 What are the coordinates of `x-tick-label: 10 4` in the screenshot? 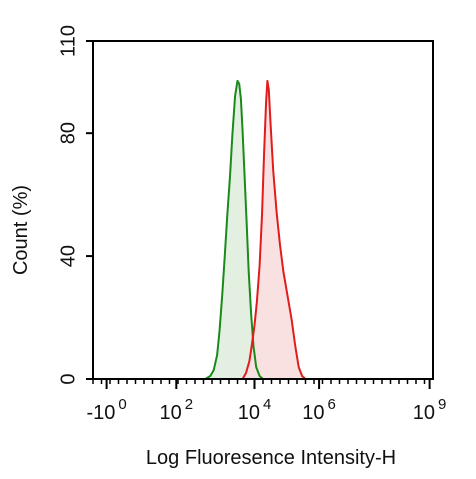 It's located at (255, 410).